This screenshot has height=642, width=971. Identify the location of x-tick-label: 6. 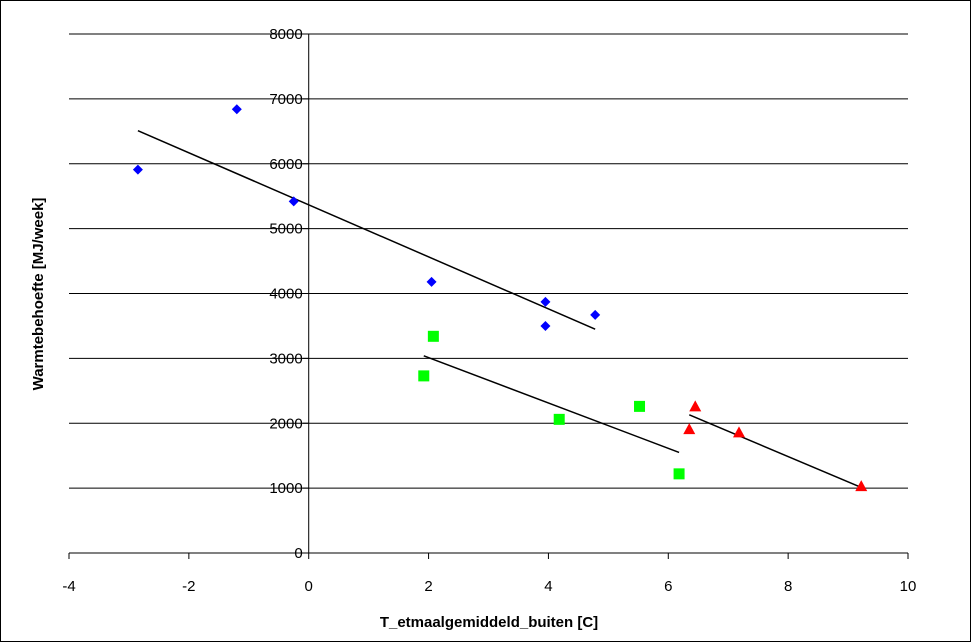
(668, 586).